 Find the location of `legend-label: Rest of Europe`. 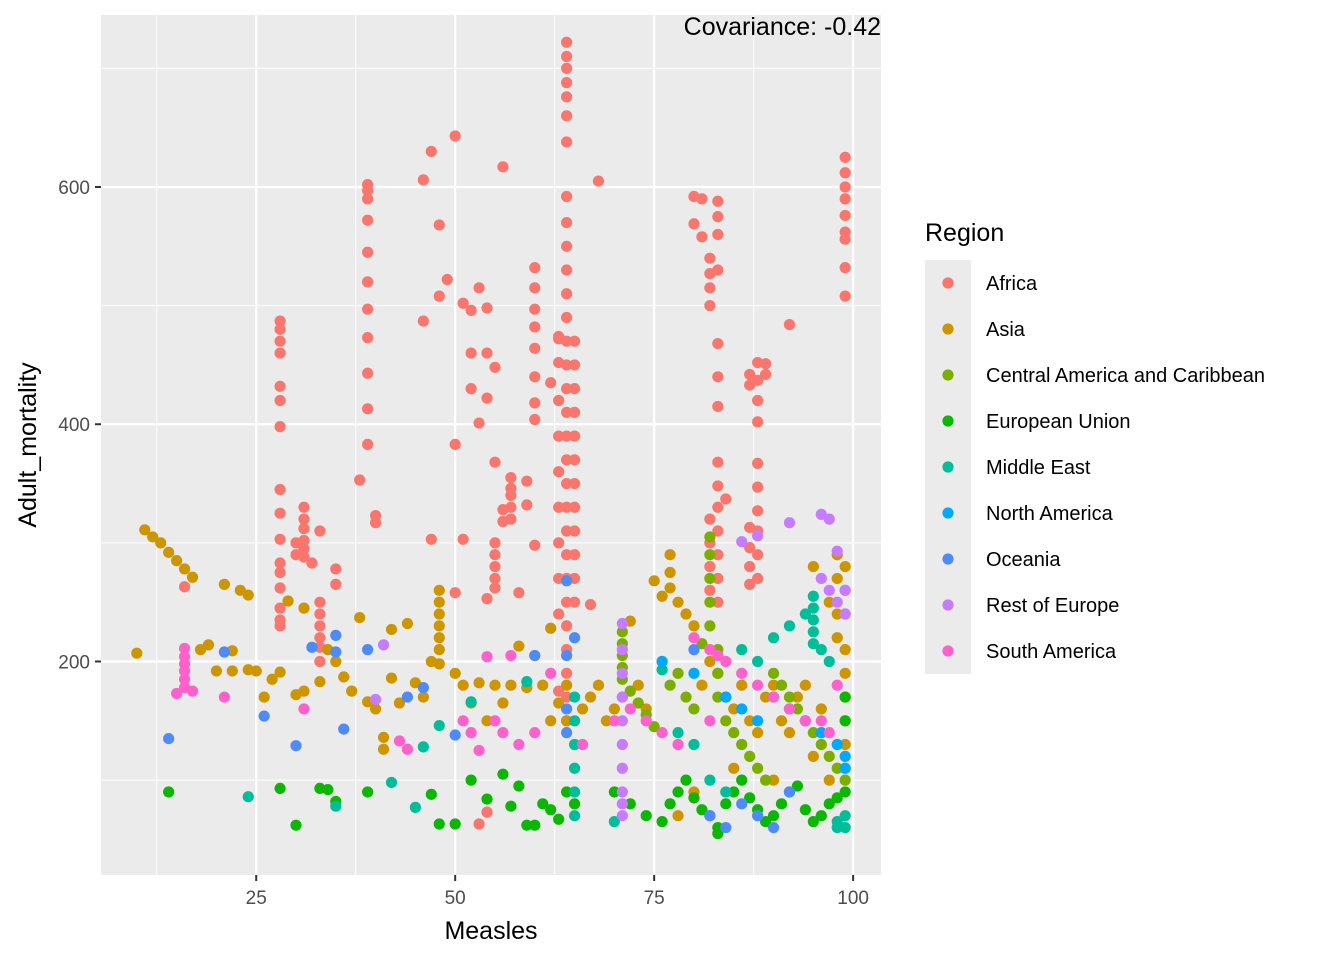

legend-label: Rest of Europe is located at coordinates (1052, 606).